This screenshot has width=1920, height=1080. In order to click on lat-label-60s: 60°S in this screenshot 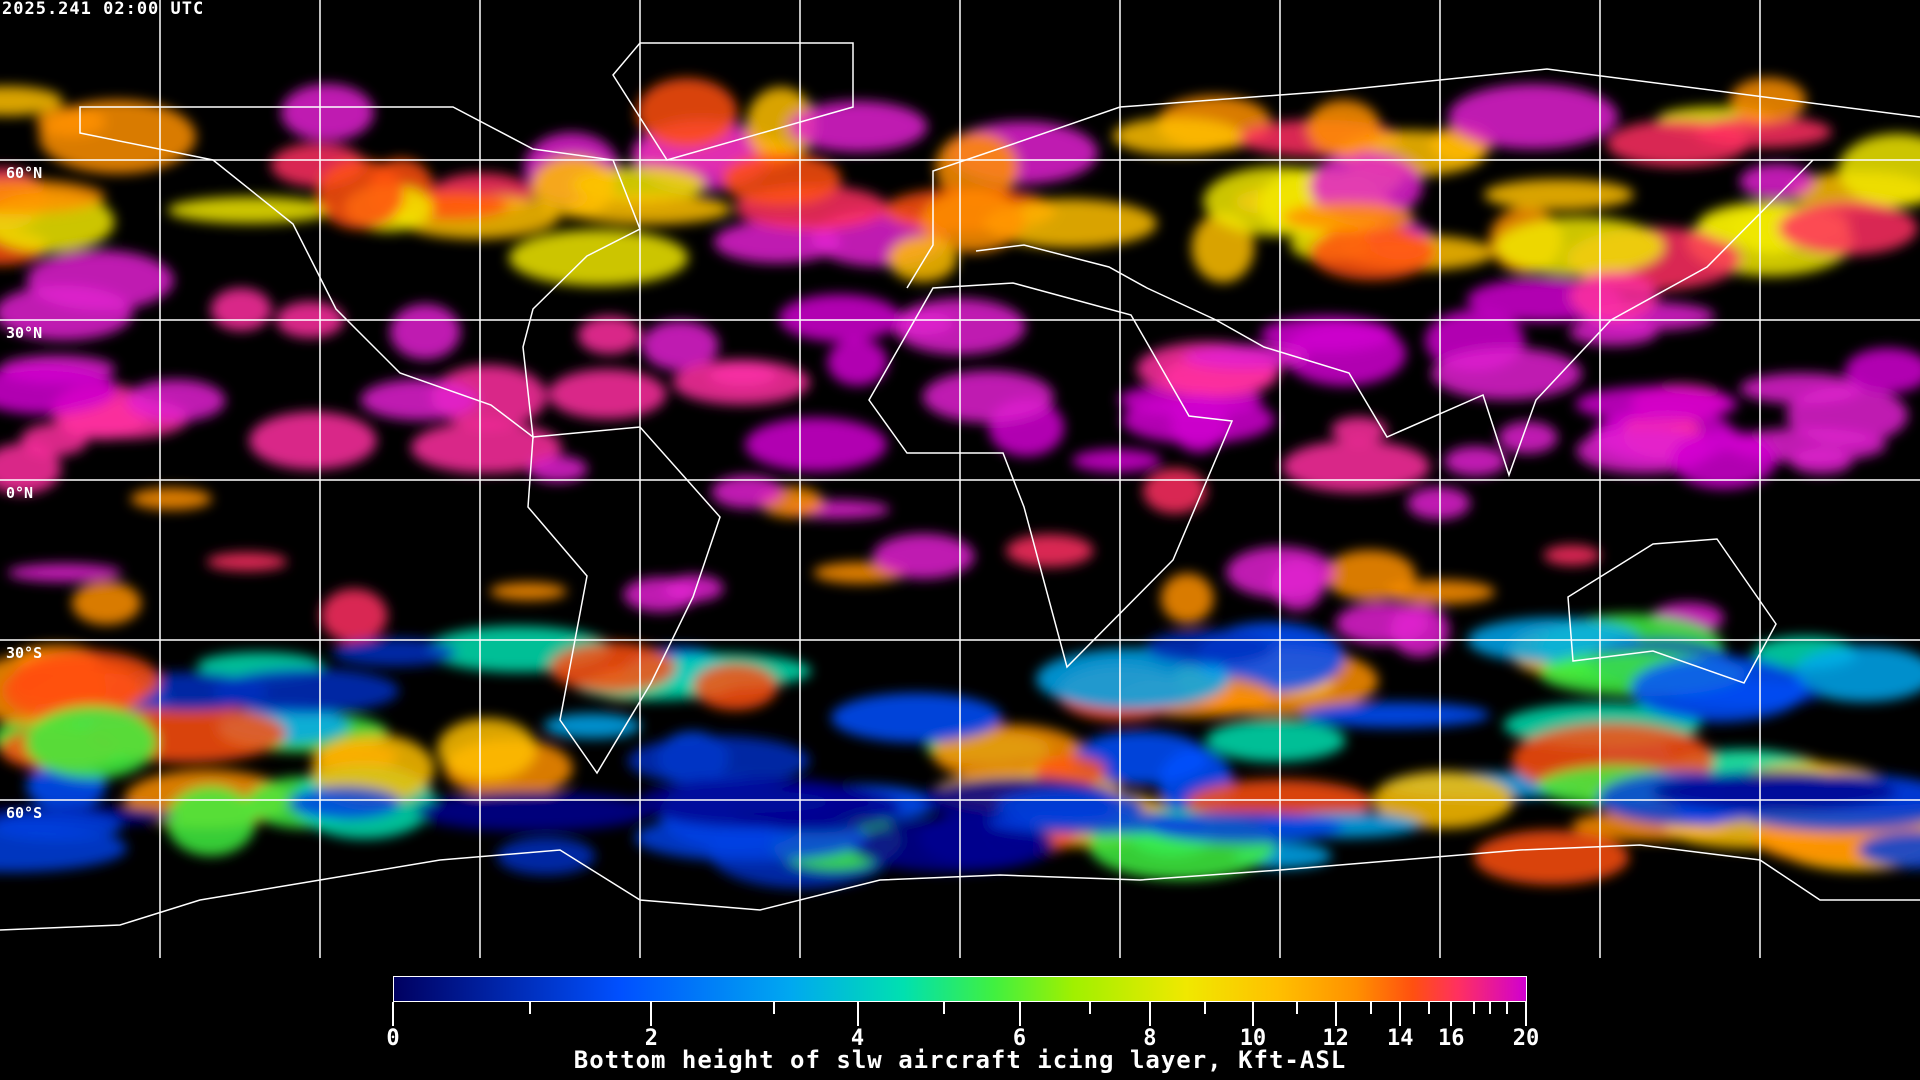, I will do `click(24, 813)`.